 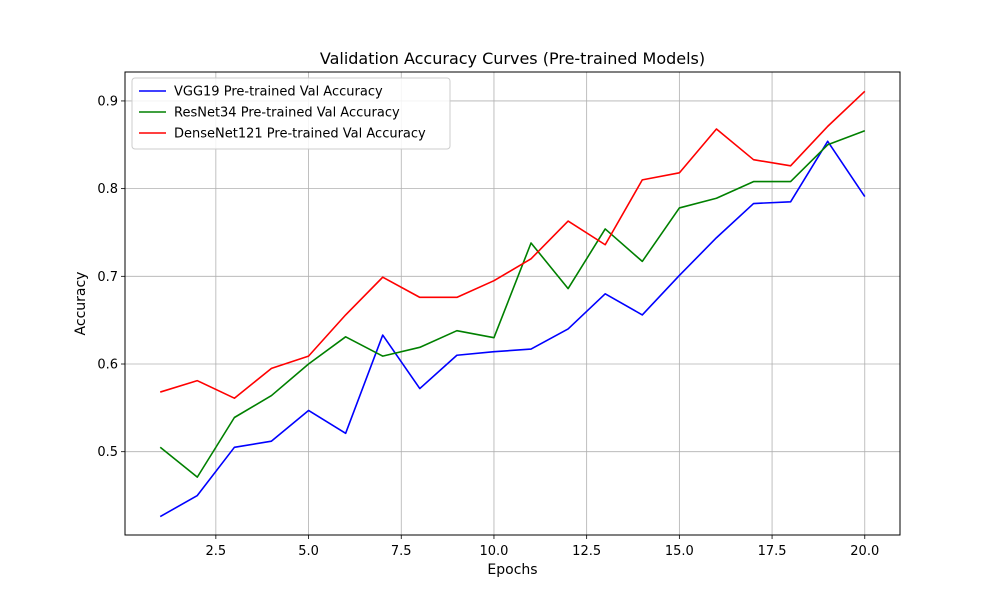 I want to click on legend-label: DenseNet121 Pre-trained Val Accuracy, so click(x=300, y=134).